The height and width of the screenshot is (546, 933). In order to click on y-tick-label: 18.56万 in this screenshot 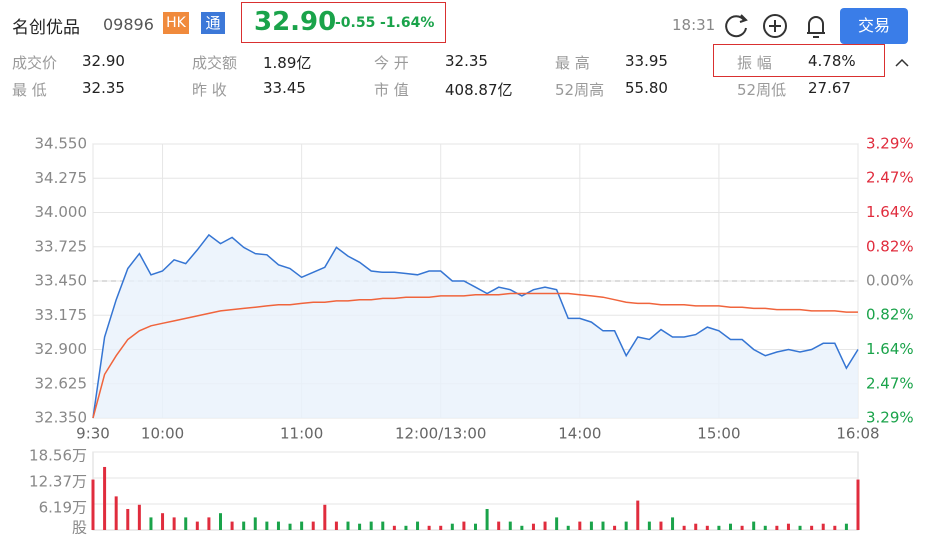, I will do `click(58, 456)`.